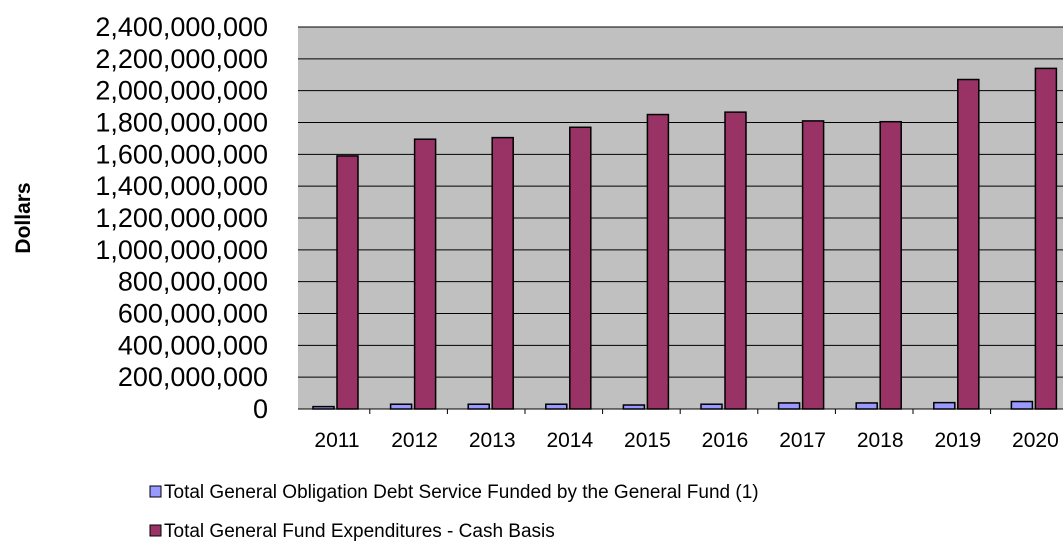 The height and width of the screenshot is (546, 1063). I want to click on y-tick-label: 1,800,000,000, so click(181, 123).